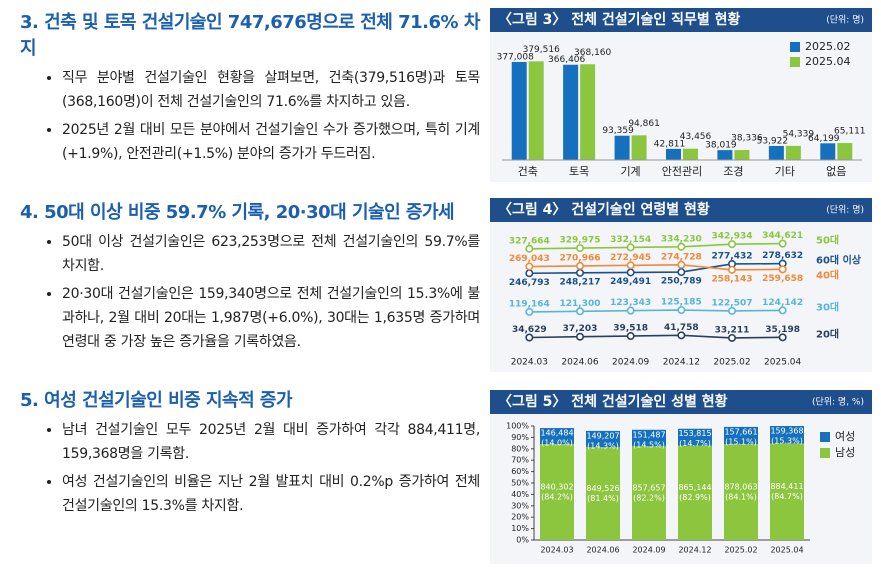 Image resolution: width=881 pixels, height=570 pixels. Describe the element at coordinates (520, 460) in the screenshot. I see `y-tick-label: 70%` at that location.